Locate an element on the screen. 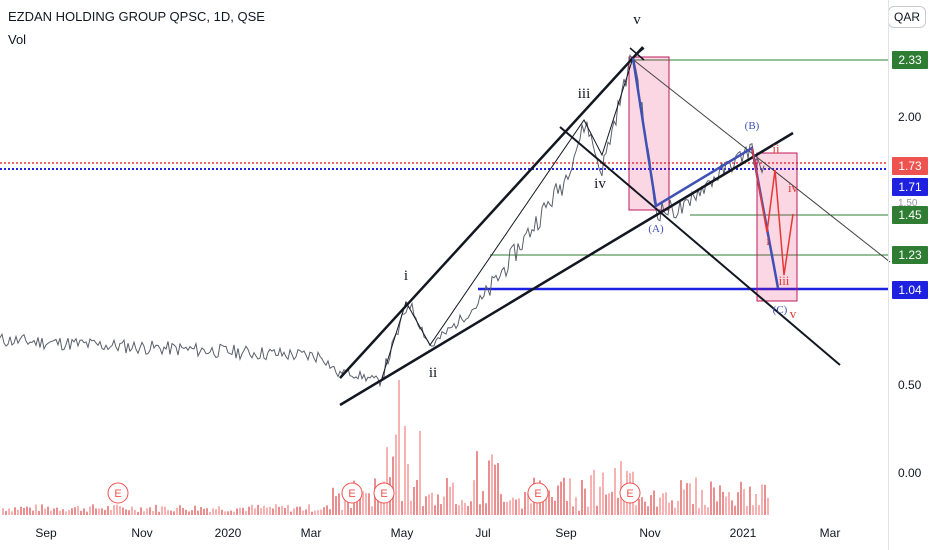 The width and height of the screenshot is (932, 550). wave-label: iii is located at coordinates (784, 280).